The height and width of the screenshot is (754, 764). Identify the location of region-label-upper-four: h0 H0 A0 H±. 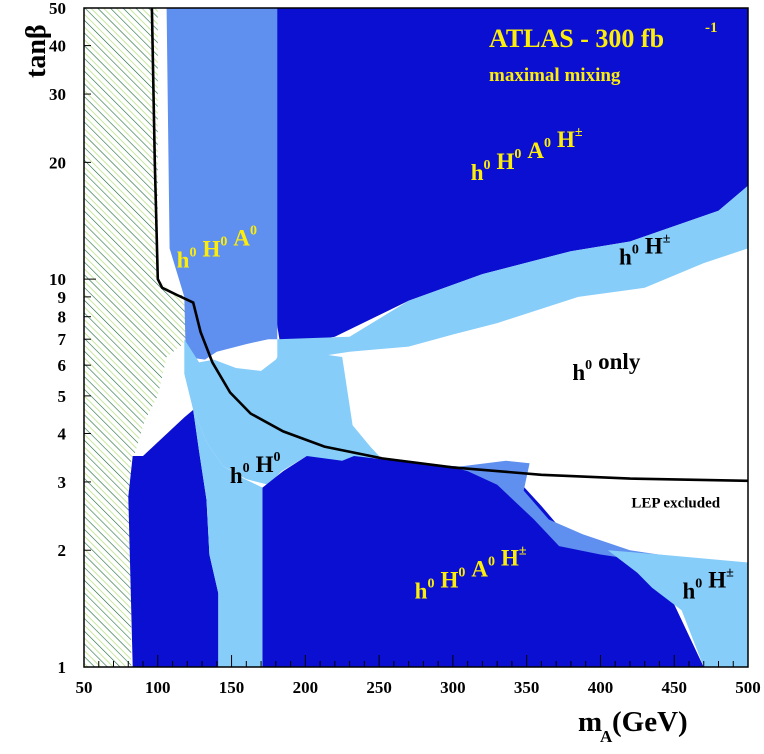
(527, 155).